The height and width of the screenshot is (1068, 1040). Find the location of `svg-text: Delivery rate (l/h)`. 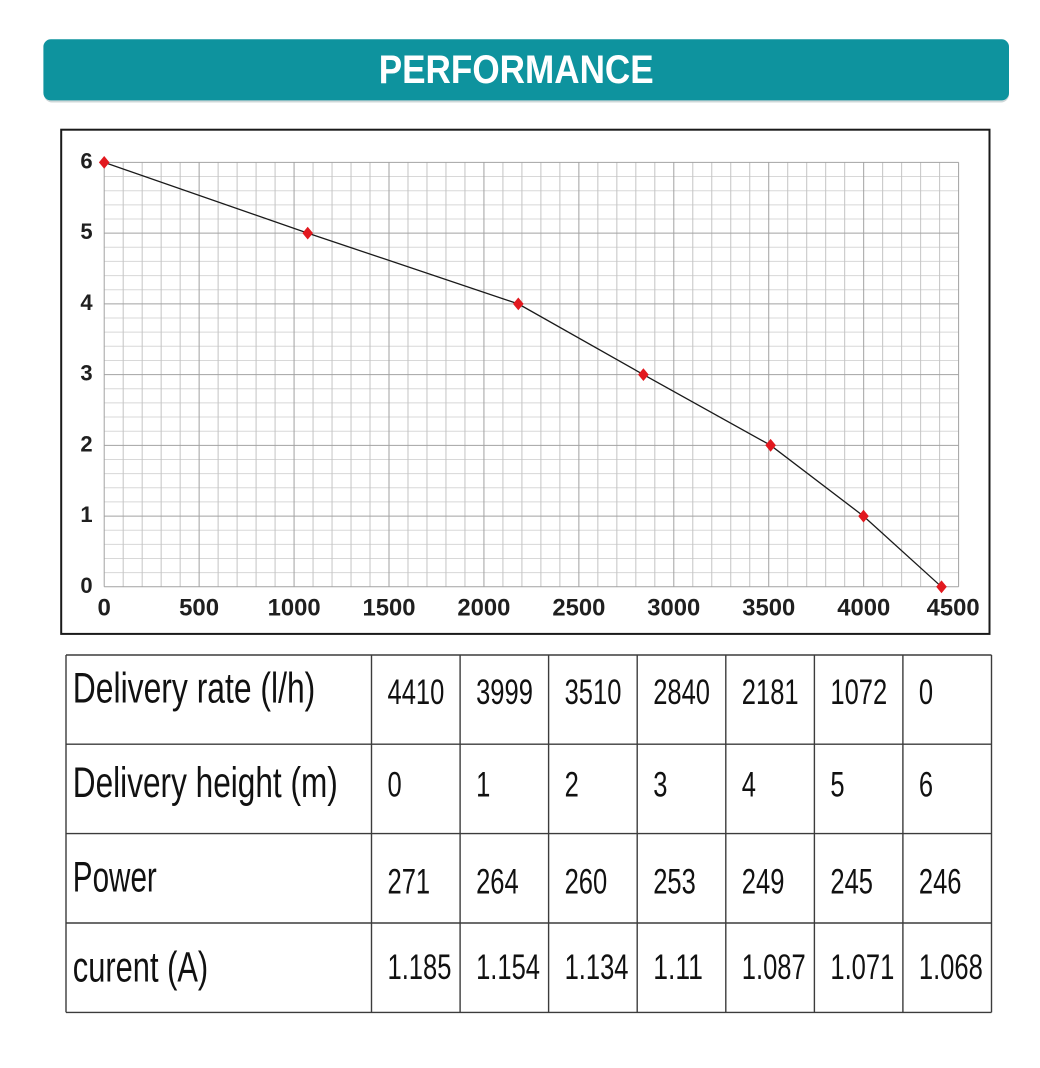

svg-text: Delivery rate (l/h) is located at coordinates (194, 689).